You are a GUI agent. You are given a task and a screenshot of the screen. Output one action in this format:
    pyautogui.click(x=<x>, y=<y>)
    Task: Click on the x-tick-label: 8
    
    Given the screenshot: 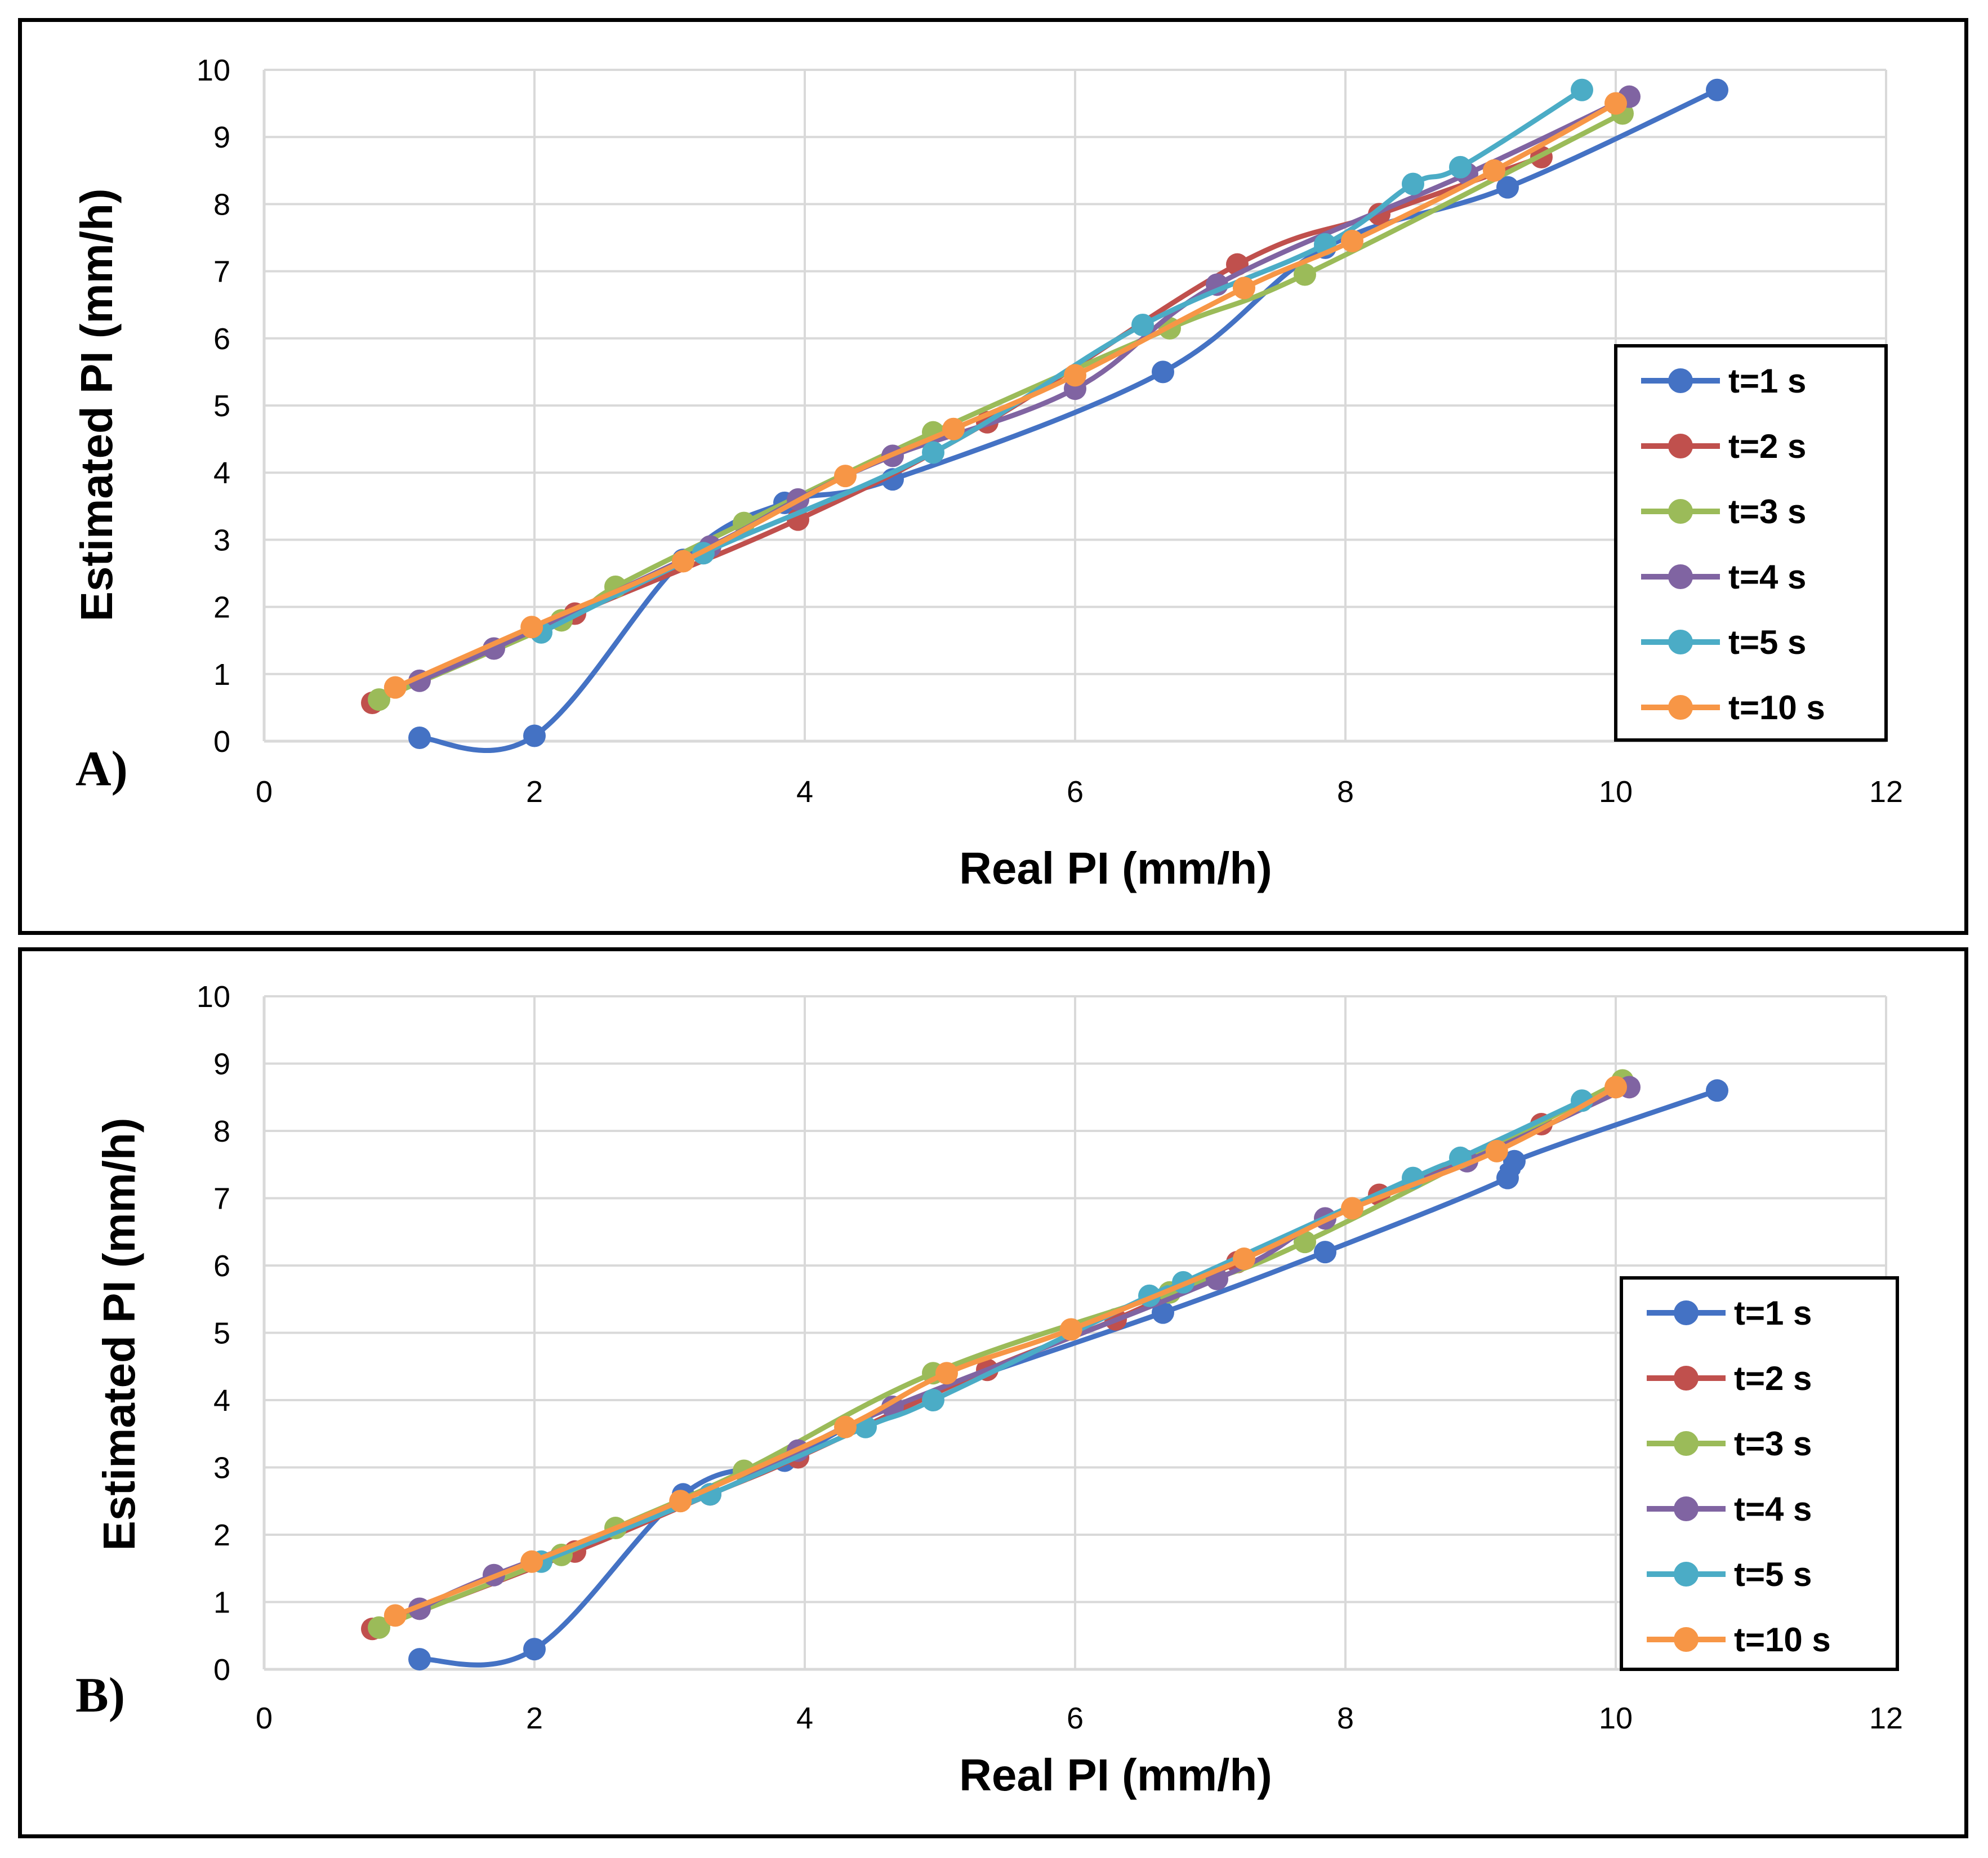 What is the action you would take?
    pyautogui.click(x=1345, y=1718)
    